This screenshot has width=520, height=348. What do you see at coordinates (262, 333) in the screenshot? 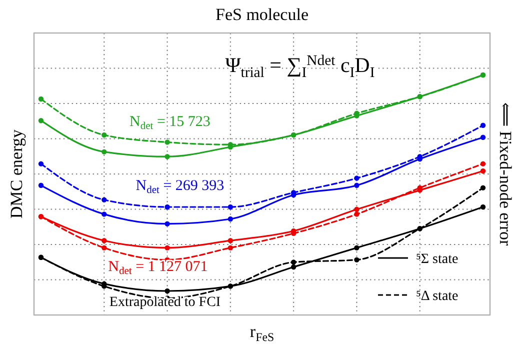
I see `x-axis-title: r$_{FeS}$` at bounding box center [262, 333].